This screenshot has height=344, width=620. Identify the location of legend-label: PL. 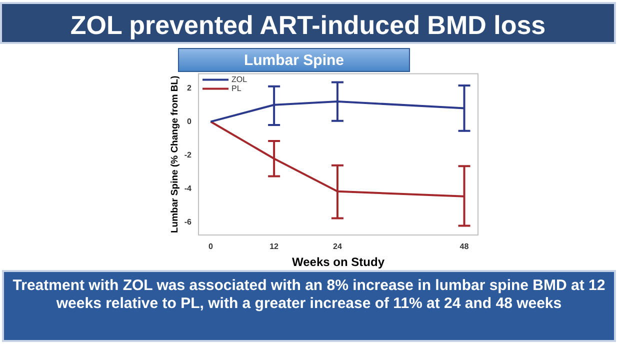
(237, 89).